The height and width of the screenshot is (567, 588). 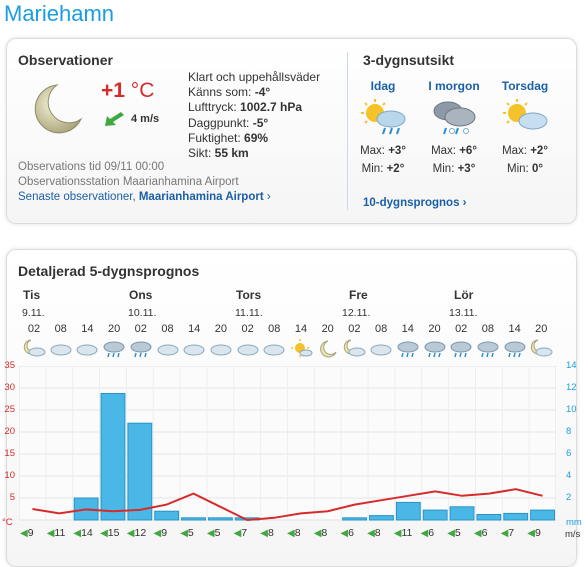 I want to click on chevron-right-icon: ›, so click(x=463, y=203).